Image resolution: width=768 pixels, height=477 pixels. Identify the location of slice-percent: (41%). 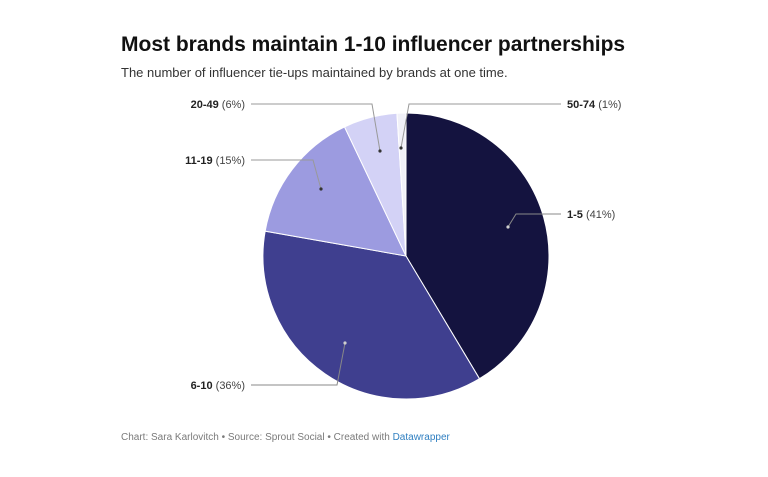
(599, 215).